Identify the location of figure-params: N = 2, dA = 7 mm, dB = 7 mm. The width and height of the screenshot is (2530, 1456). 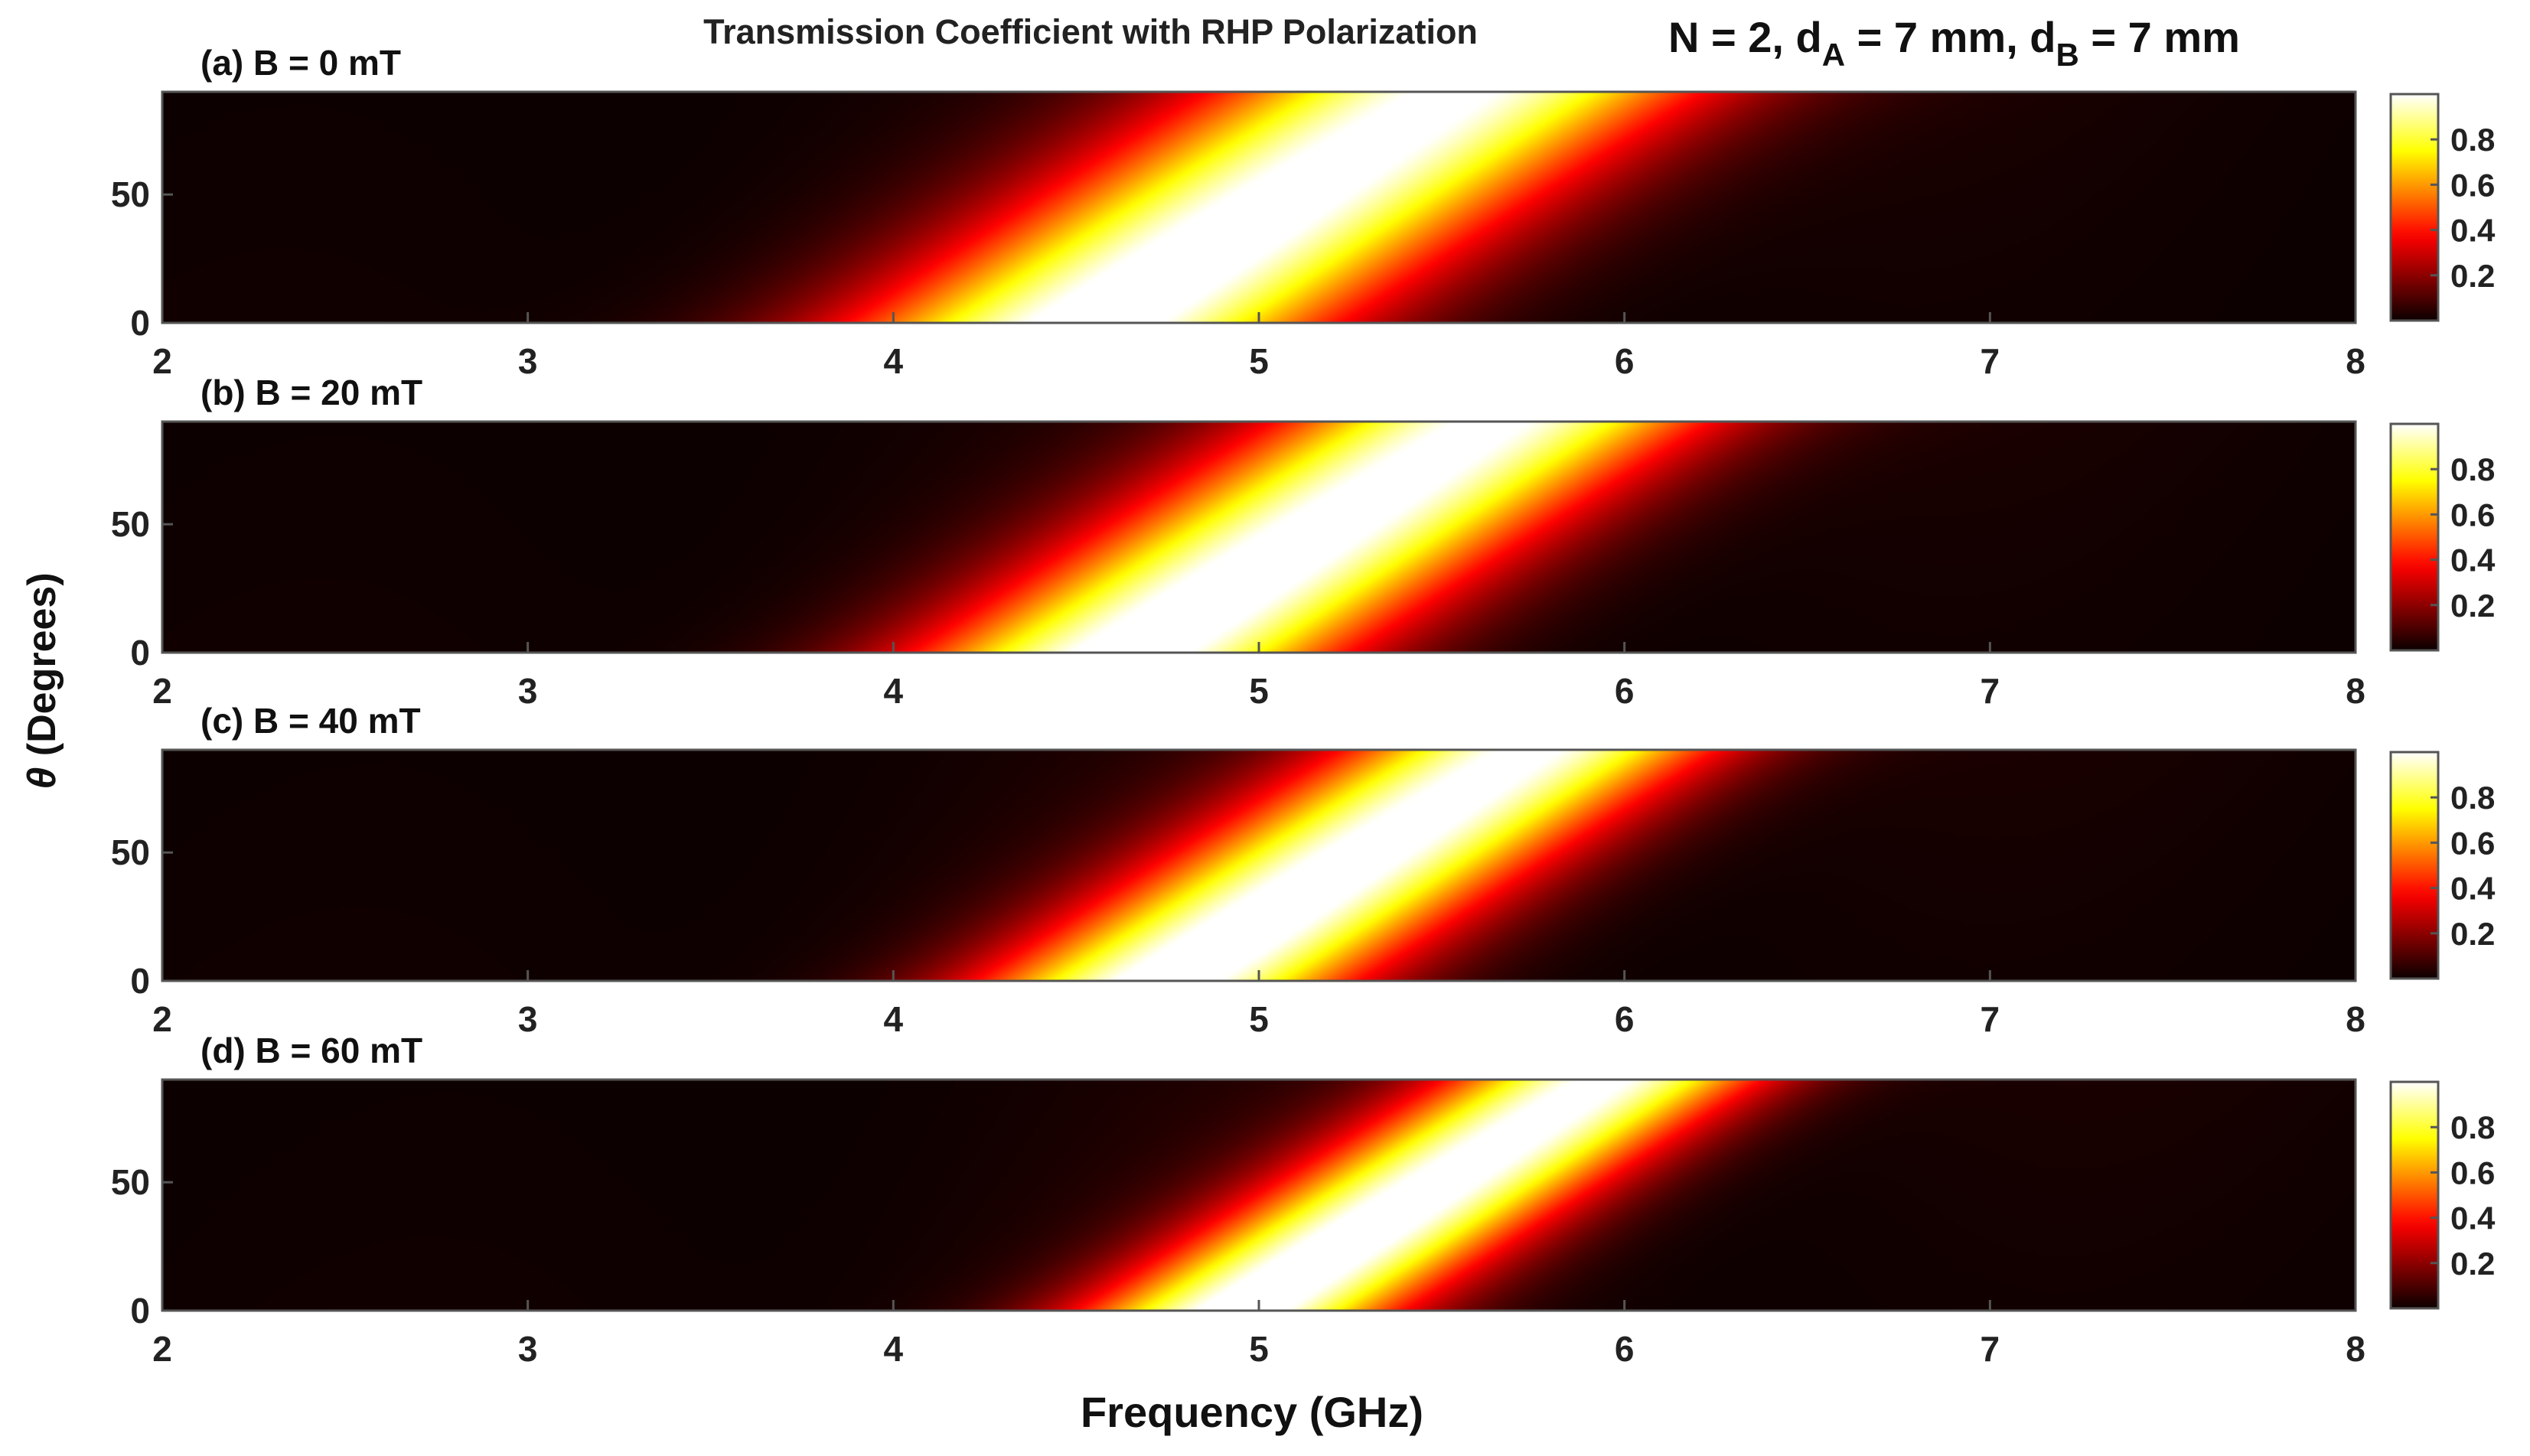
(1954, 43).